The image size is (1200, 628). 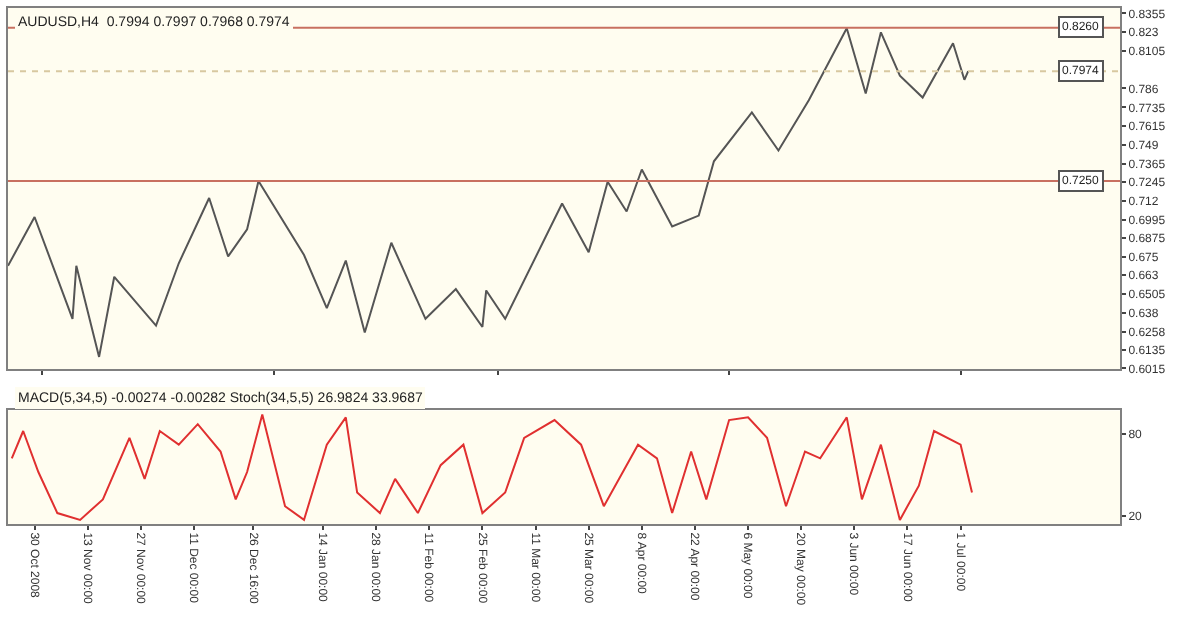 I want to click on line-series, so click(x=491, y=467).